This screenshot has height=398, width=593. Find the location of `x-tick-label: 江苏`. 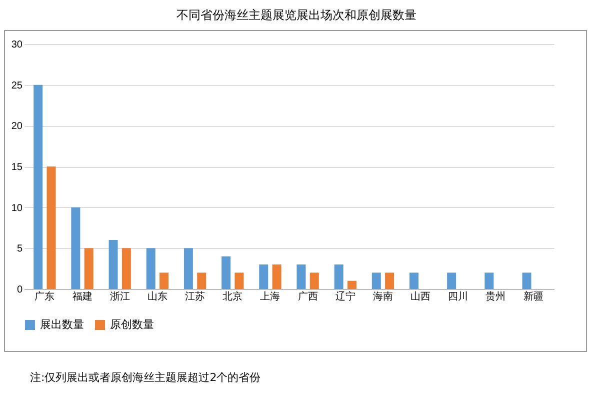

x-tick-label: 江苏 is located at coordinates (195, 296).